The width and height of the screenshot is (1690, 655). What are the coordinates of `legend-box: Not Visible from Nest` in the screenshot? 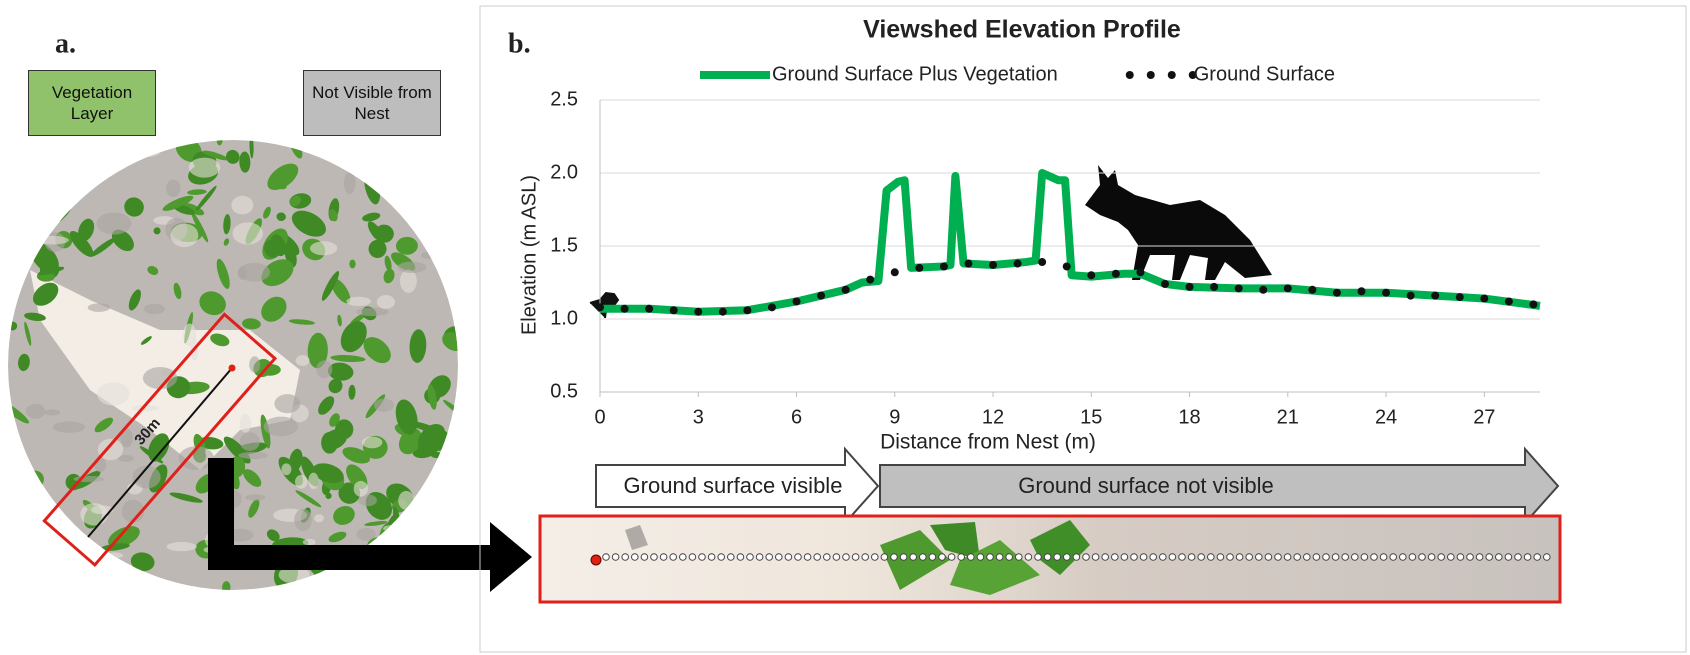 It's located at (372, 103).